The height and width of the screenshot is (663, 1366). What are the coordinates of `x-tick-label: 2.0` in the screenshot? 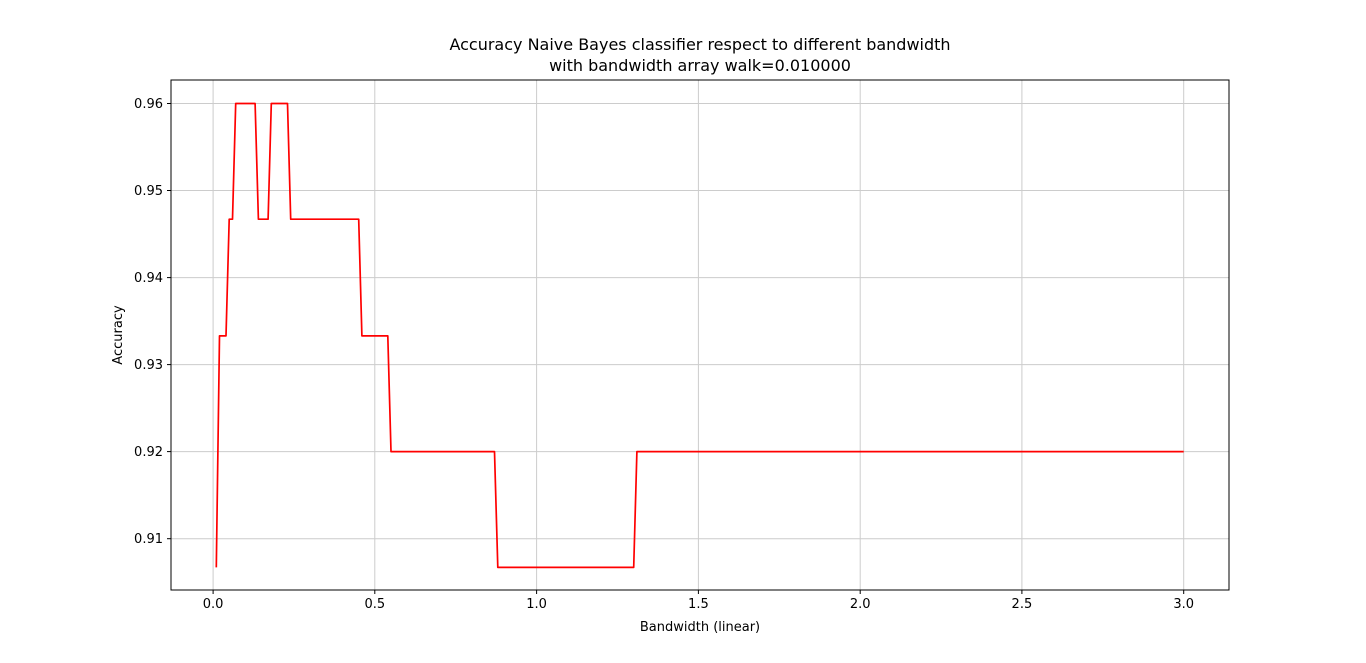 It's located at (860, 604).